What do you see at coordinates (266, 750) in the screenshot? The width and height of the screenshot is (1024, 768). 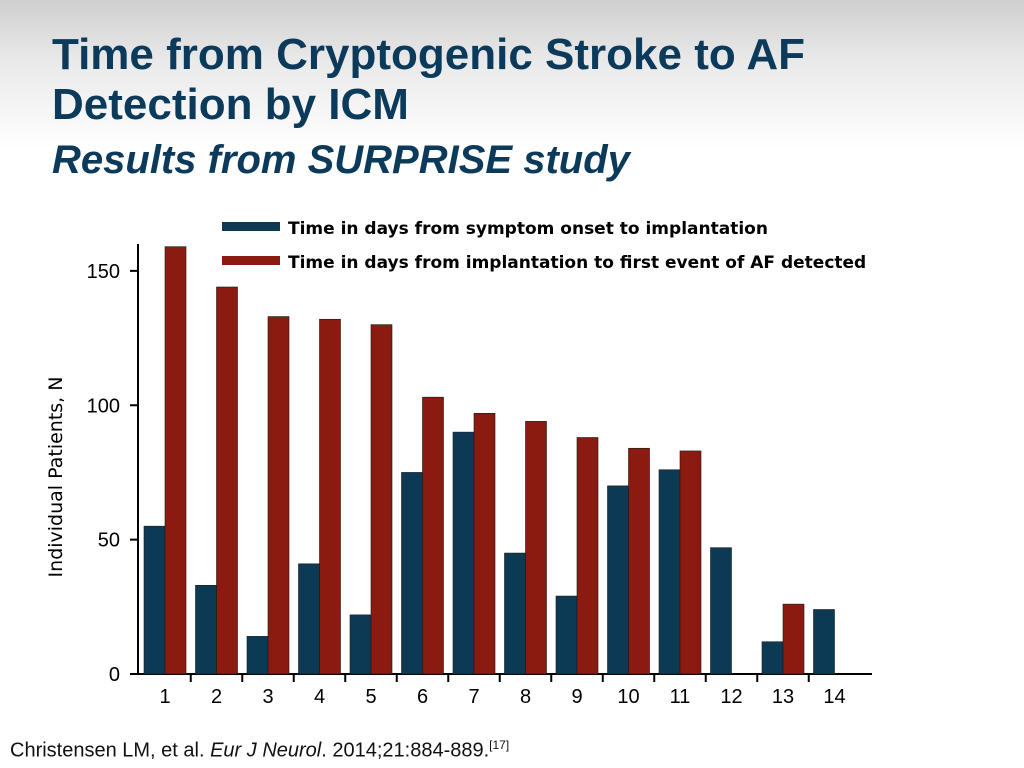 I see `citation-journal: Eur J Neurol` at bounding box center [266, 750].